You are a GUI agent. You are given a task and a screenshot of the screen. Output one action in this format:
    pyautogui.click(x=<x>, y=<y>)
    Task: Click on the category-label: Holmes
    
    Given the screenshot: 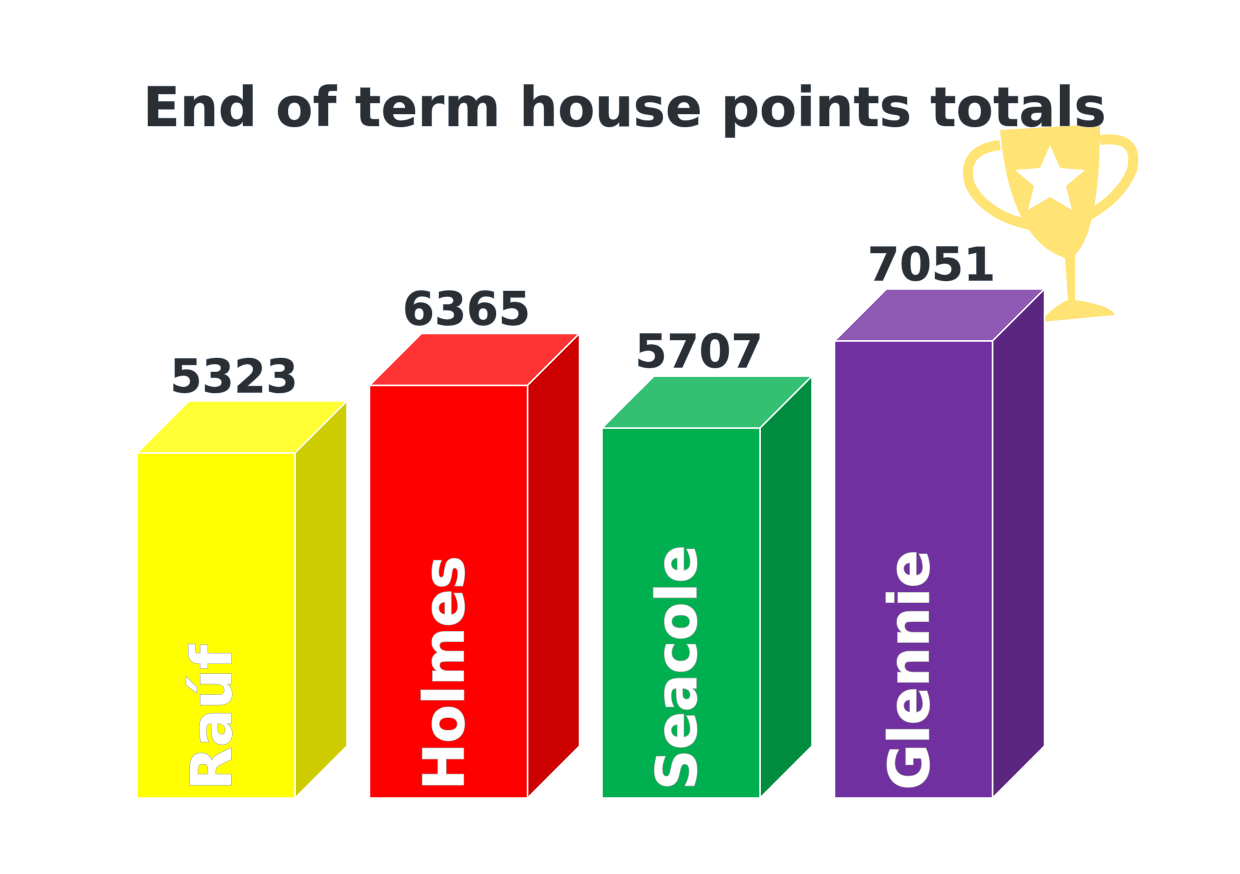 What is the action you would take?
    pyautogui.click(x=445, y=673)
    